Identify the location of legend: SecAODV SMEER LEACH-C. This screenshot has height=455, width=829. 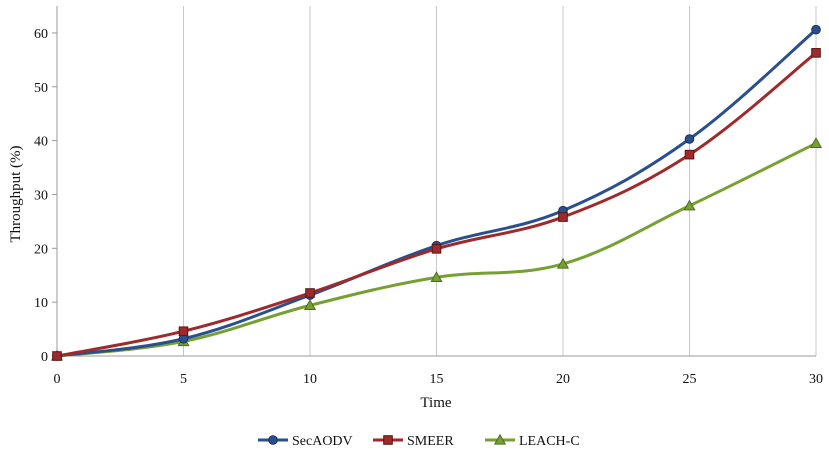
(419, 441).